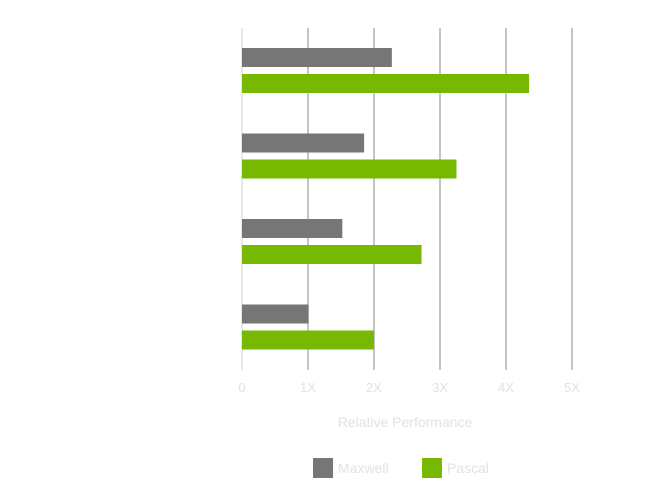 The height and width of the screenshot is (489, 650). What do you see at coordinates (572, 387) in the screenshot?
I see `x-tick-label: 5X` at bounding box center [572, 387].